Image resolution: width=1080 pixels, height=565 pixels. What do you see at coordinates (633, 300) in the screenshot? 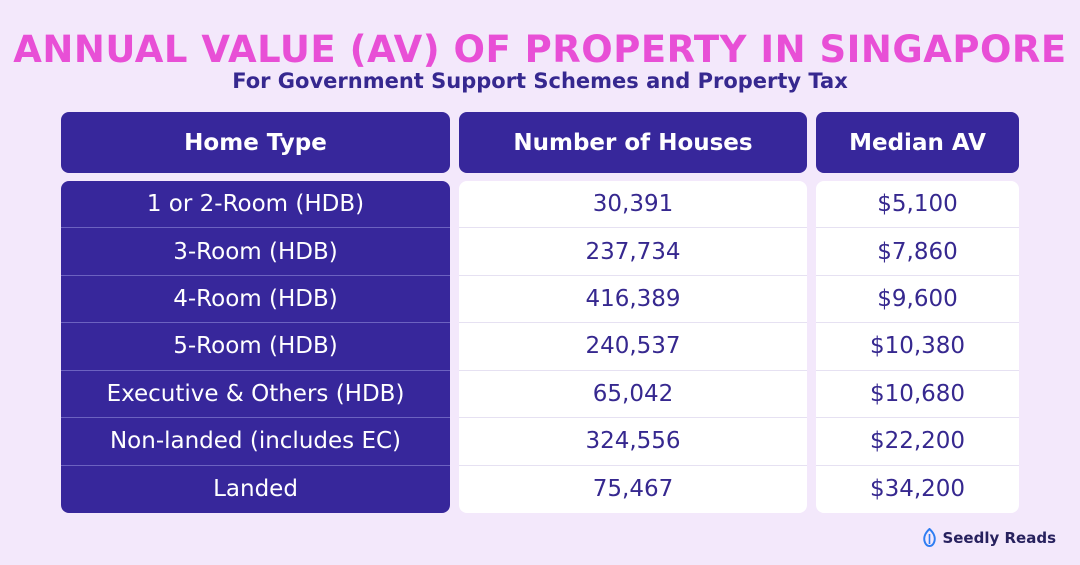
I see `number-of-houses-cell: 416,389` at bounding box center [633, 300].